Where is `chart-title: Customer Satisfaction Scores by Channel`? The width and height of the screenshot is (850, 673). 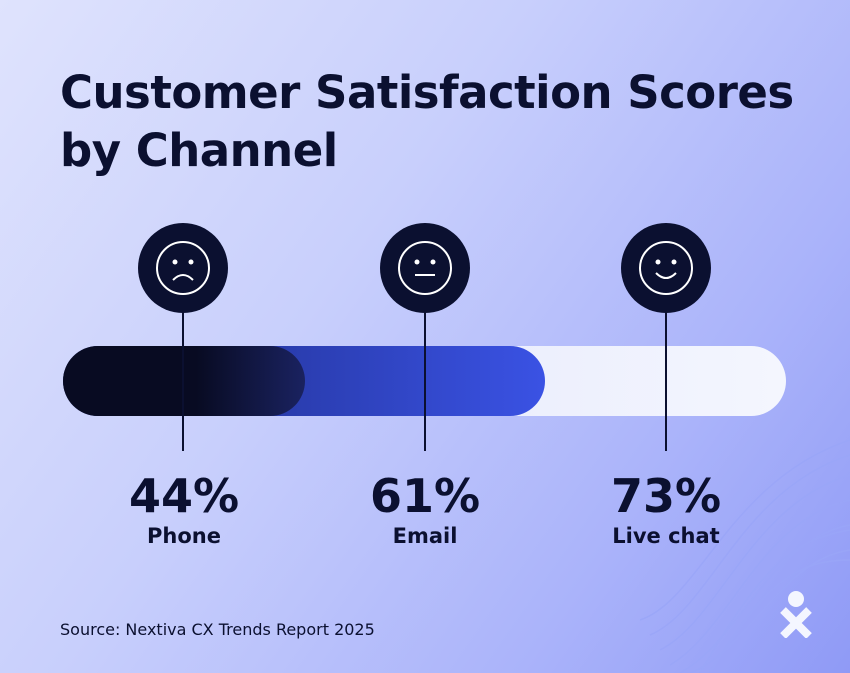
chart-title: Customer Satisfaction Scores by Channel is located at coordinates (427, 122).